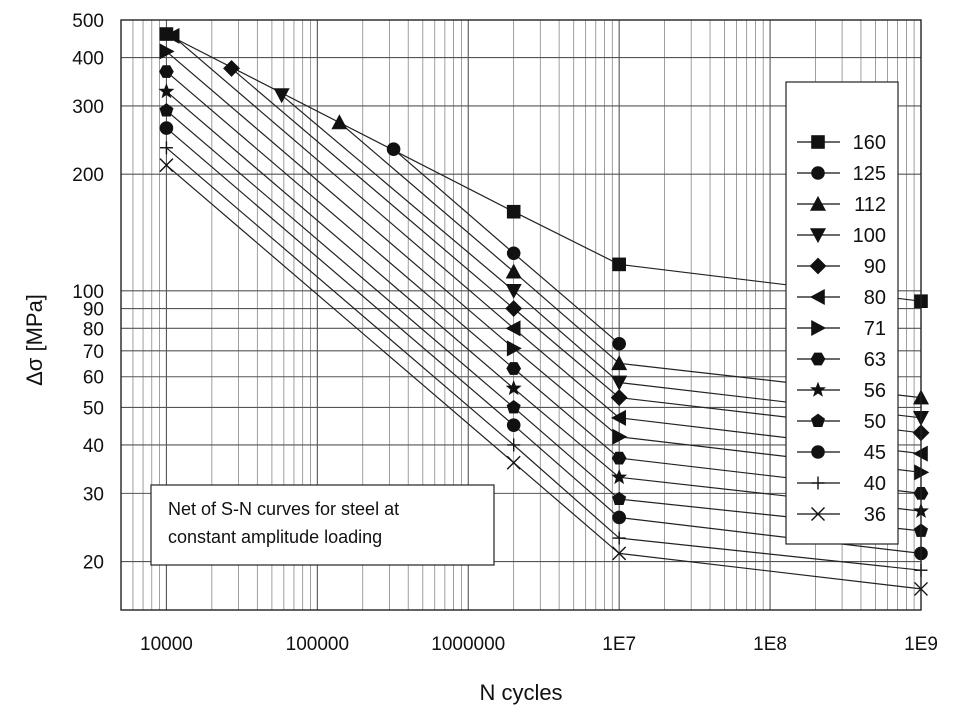 This screenshot has width=956, height=725. What do you see at coordinates (88, 59) in the screenshot?
I see `y-tick-label: 400` at bounding box center [88, 59].